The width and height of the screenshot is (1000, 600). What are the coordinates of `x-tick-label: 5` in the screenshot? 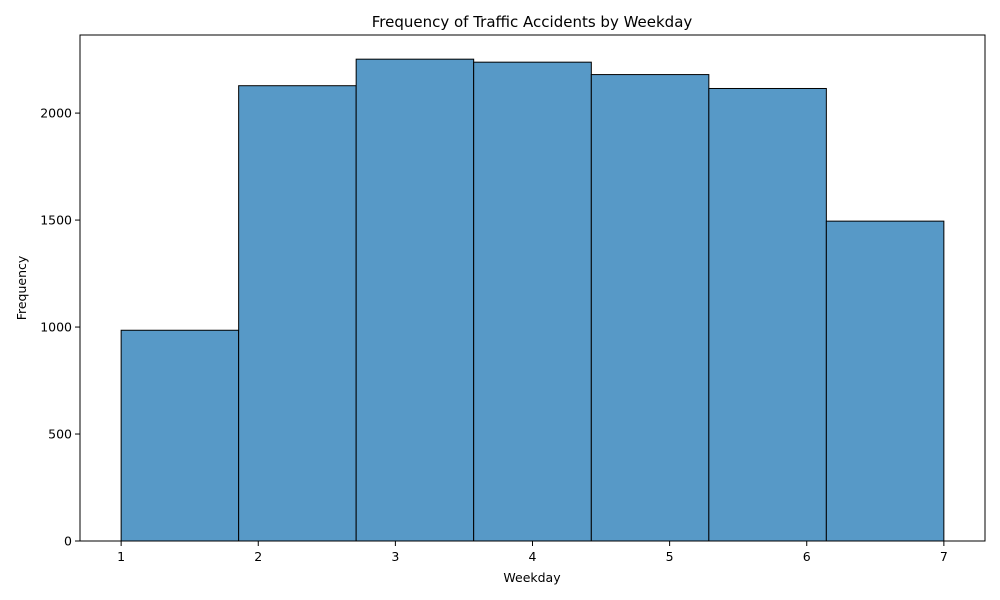 It's located at (670, 556).